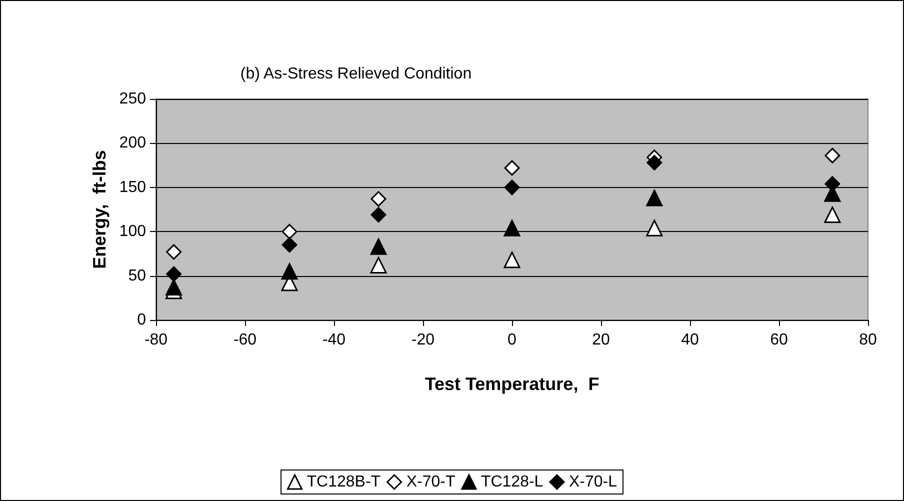 The width and height of the screenshot is (904, 501). I want to click on y-tick-label: 0, so click(141, 320).